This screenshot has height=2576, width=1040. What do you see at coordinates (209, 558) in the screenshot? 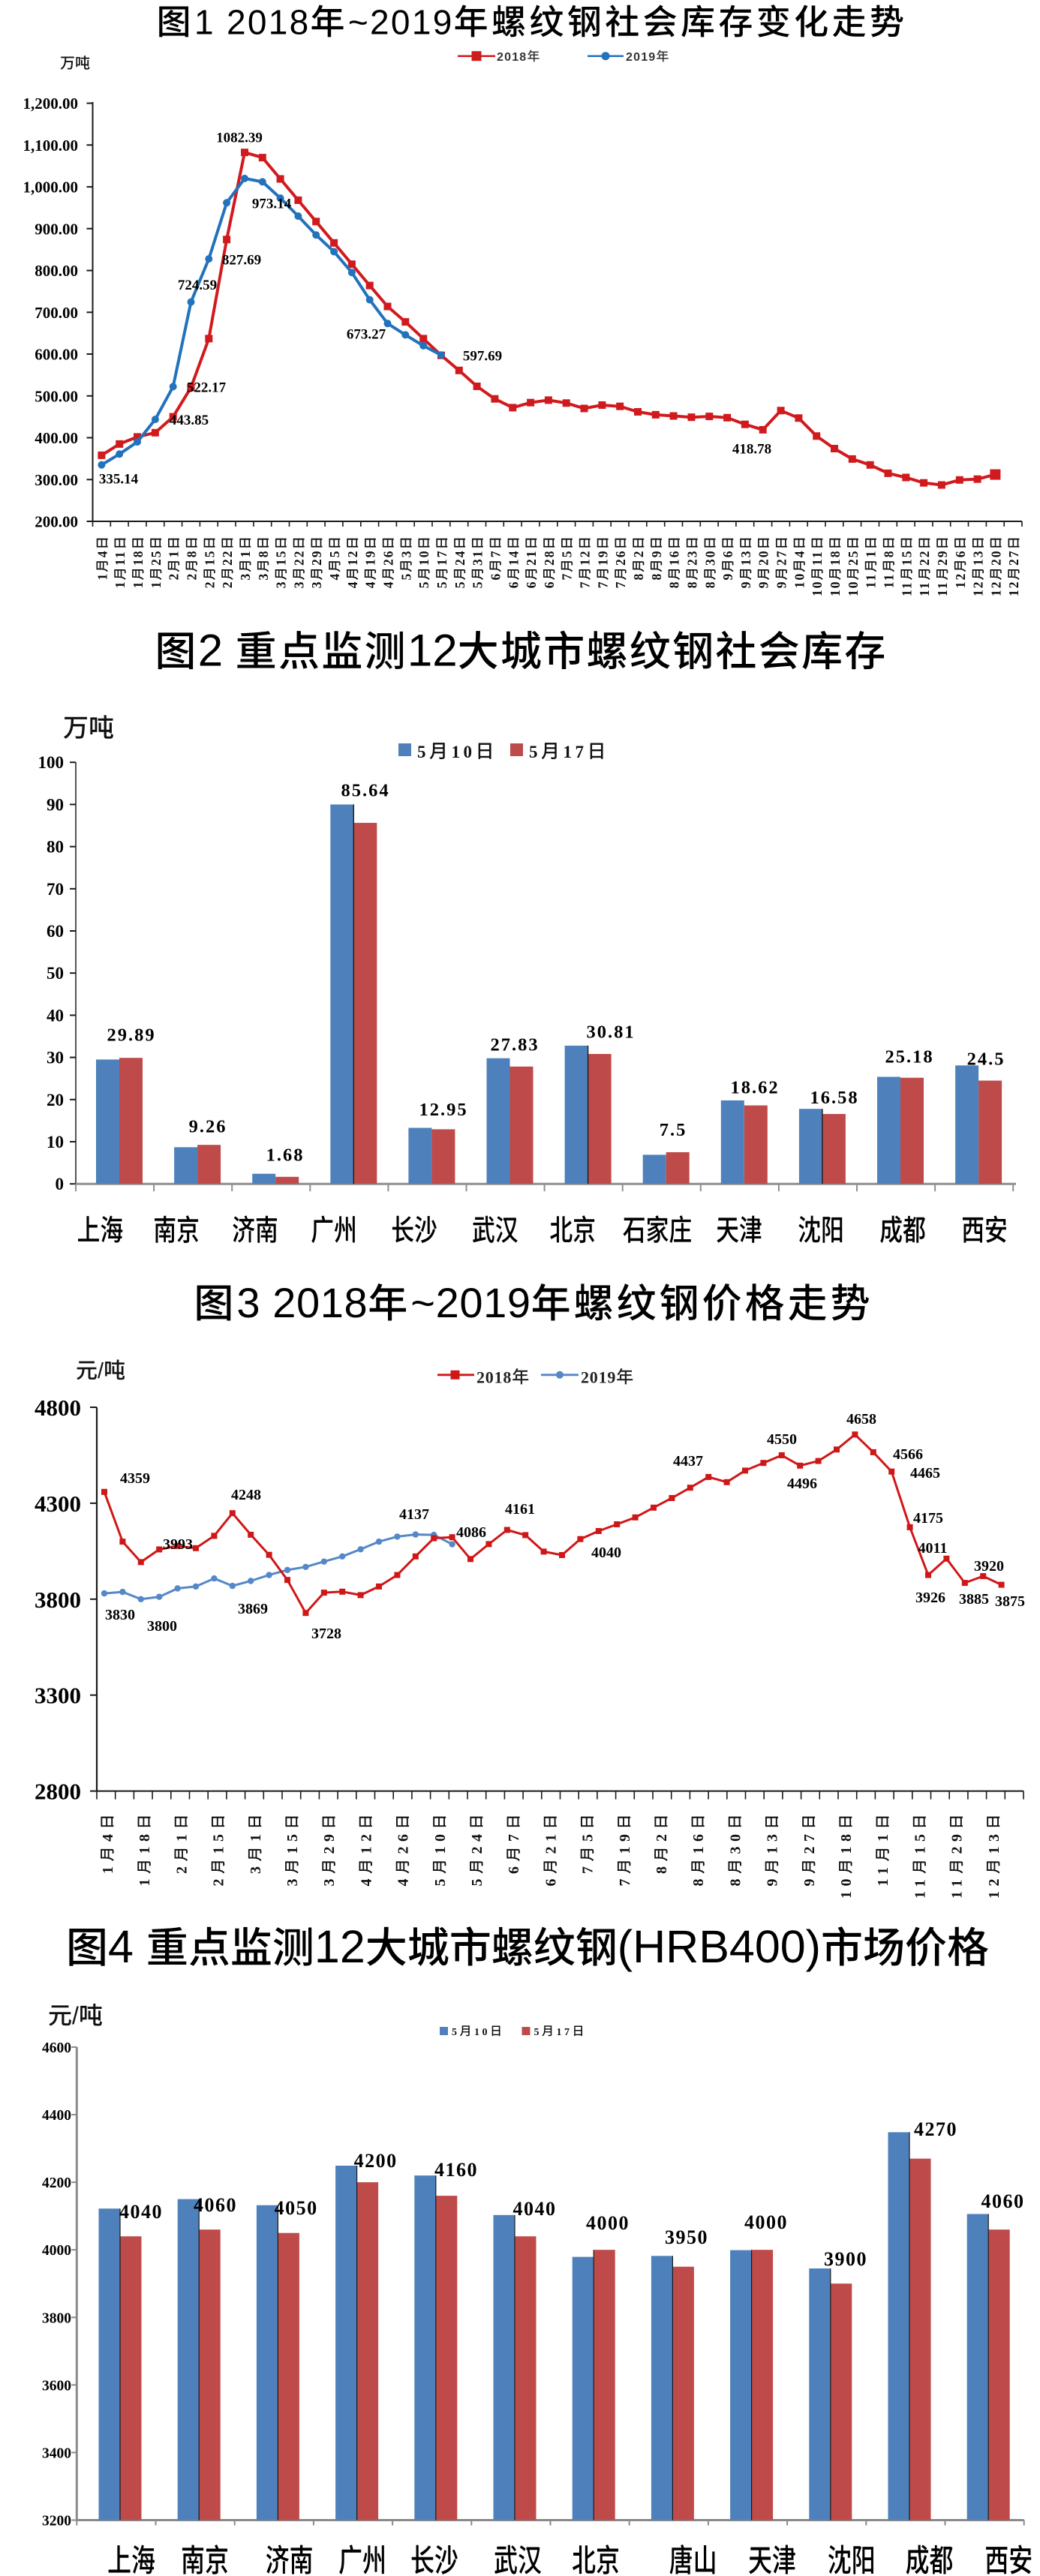
I see `svg-text: 15` at bounding box center [209, 558].